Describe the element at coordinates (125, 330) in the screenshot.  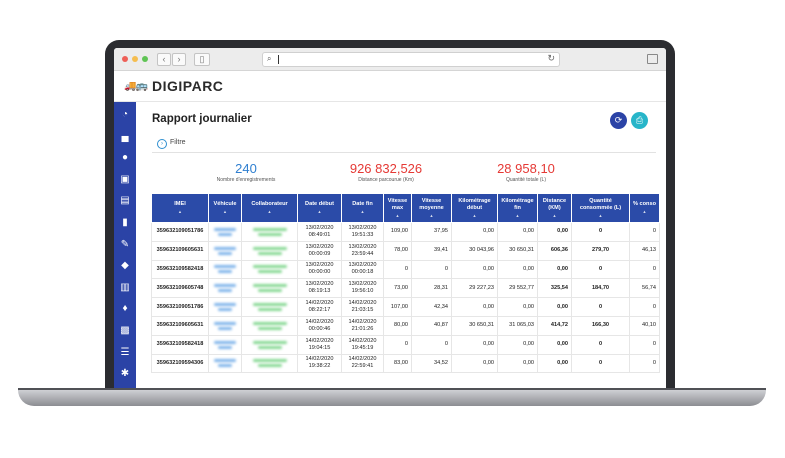
I see `vehicle-front-icon: ▩` at that location.